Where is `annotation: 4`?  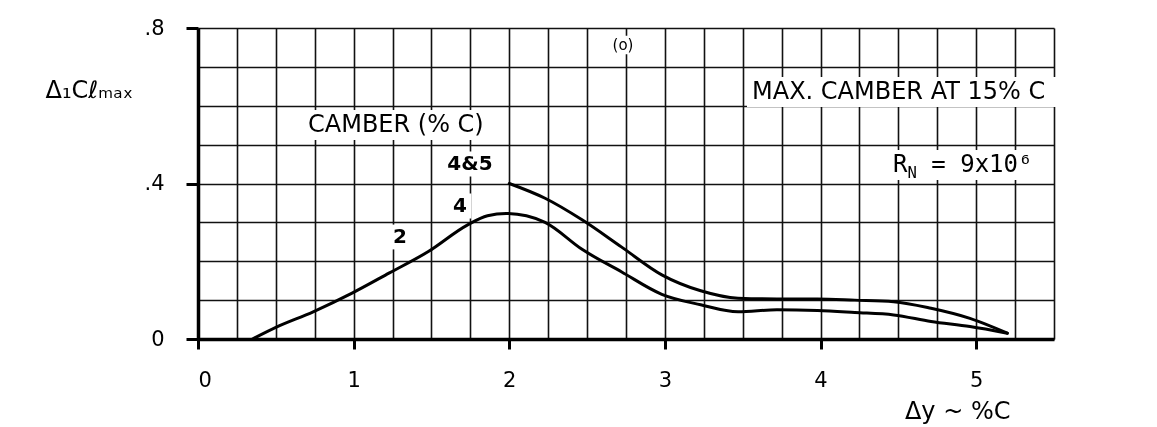 annotation: 4 is located at coordinates (460, 205).